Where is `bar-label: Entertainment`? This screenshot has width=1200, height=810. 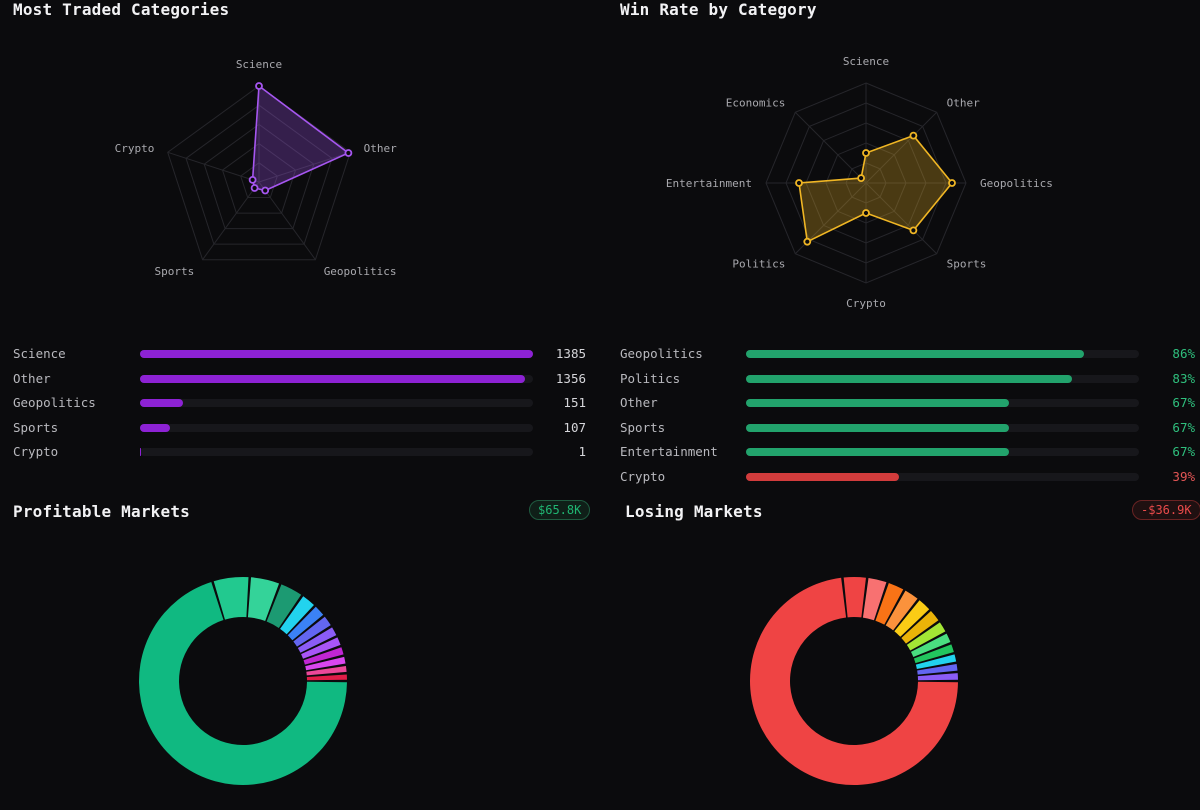 bar-label: Entertainment is located at coordinates (669, 451).